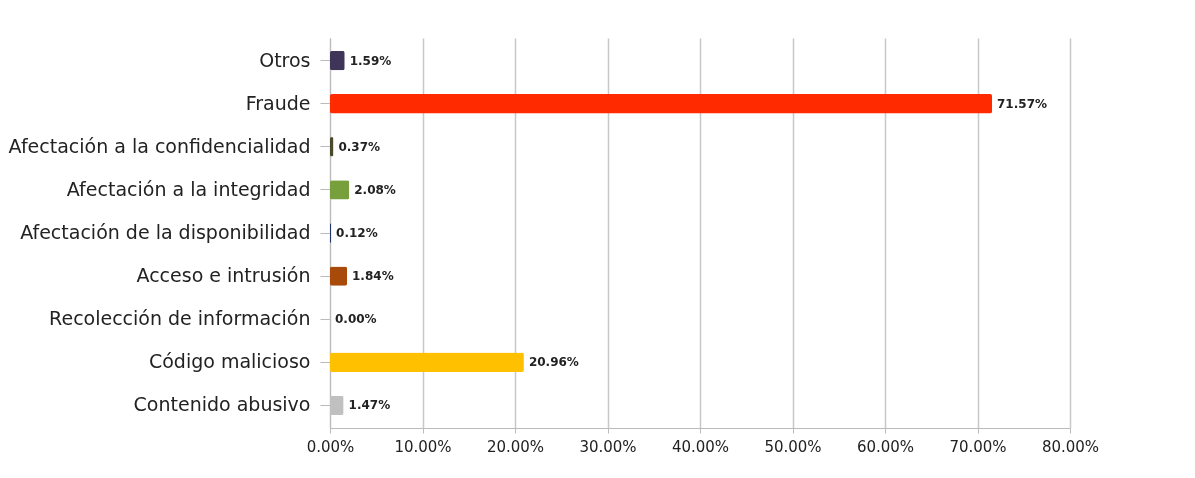 The image size is (1195, 478). Describe the element at coordinates (515, 446) in the screenshot. I see `x-tick-label: 20.00%` at that location.